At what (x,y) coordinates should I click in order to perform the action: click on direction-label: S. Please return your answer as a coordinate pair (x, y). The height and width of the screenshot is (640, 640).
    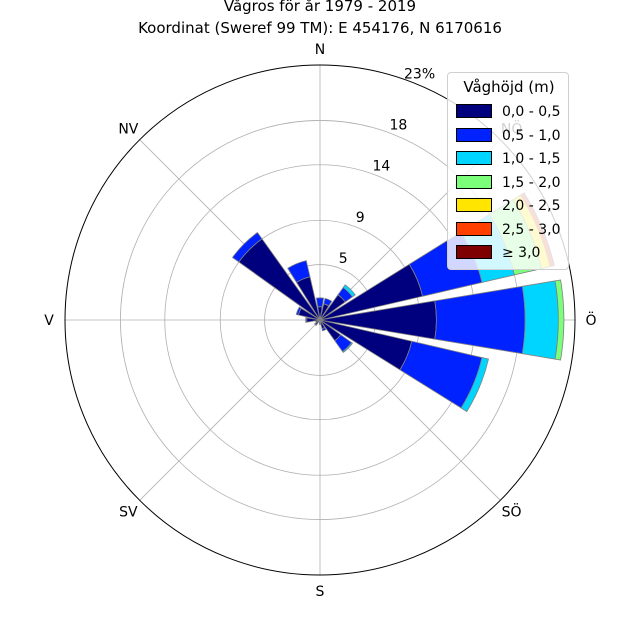
    Looking at the image, I should click on (320, 592).